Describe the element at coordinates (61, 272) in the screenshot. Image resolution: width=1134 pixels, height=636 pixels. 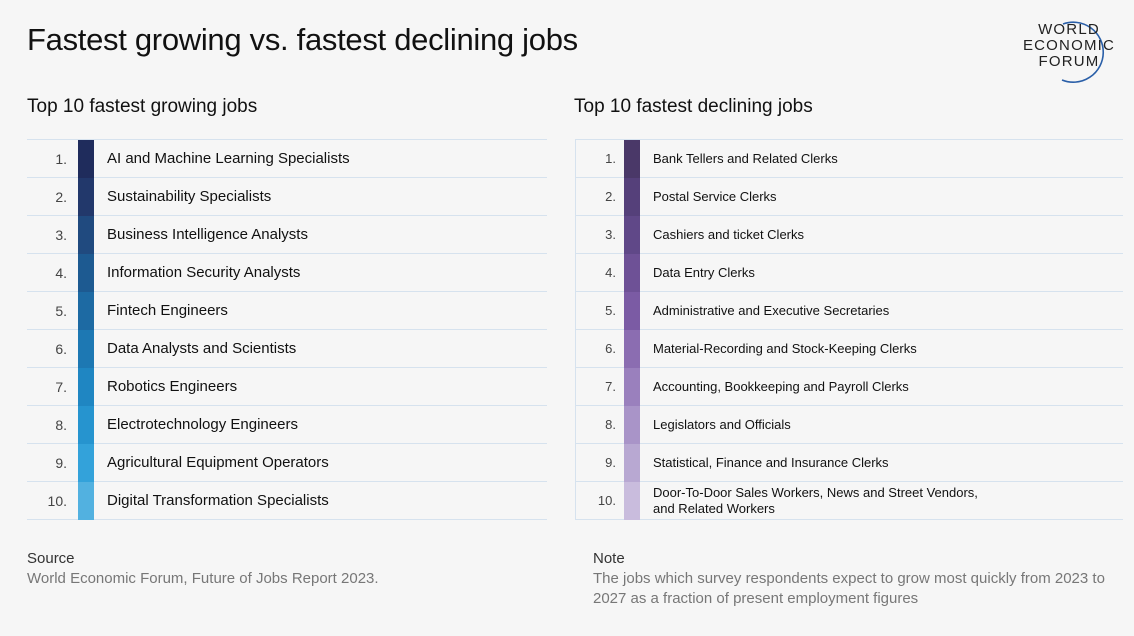
I see `growing-rank: 4.` at that location.